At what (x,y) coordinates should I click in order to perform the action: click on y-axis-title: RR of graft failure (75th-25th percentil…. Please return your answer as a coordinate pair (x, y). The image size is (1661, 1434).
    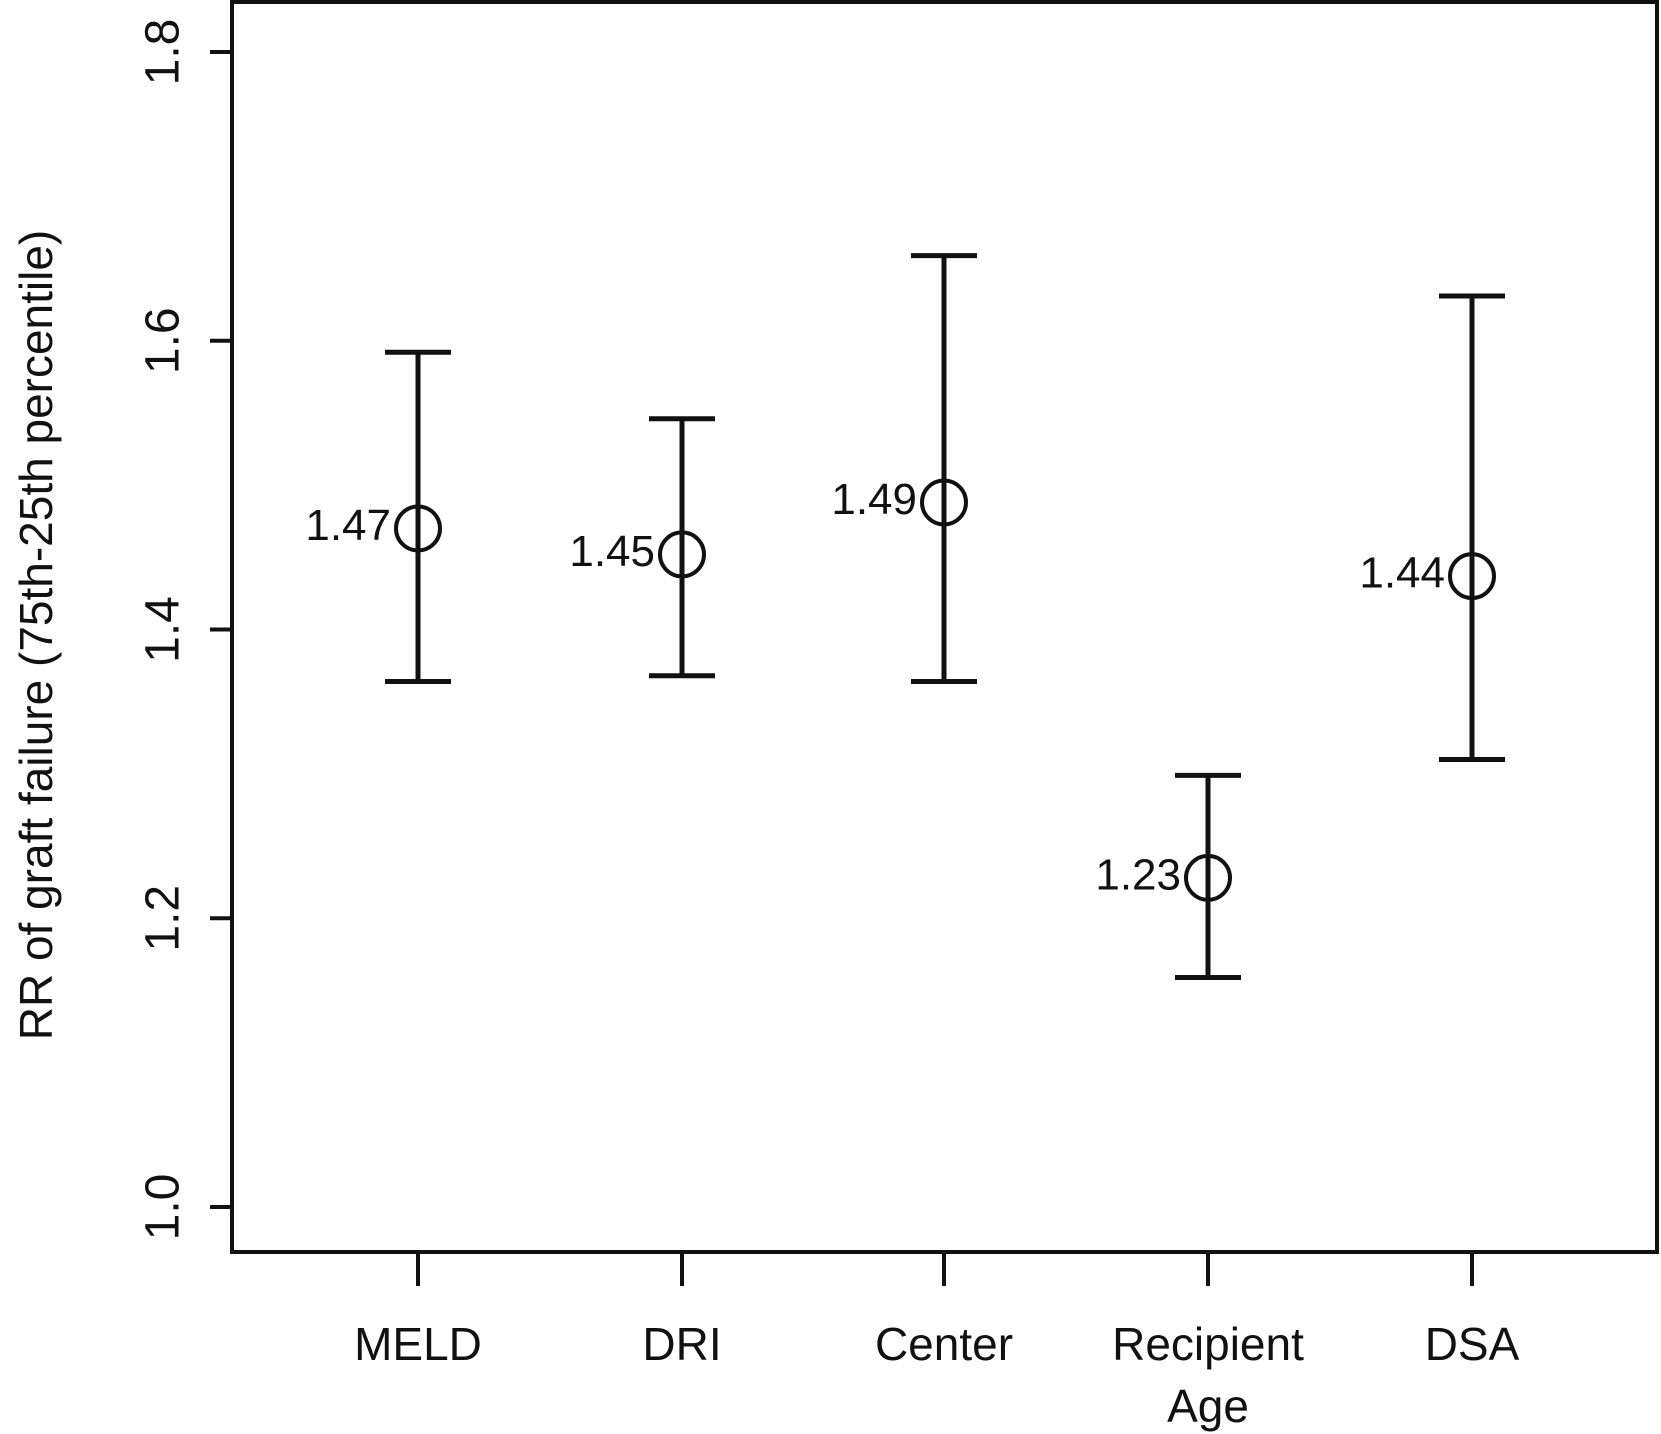
    Looking at the image, I should click on (36, 635).